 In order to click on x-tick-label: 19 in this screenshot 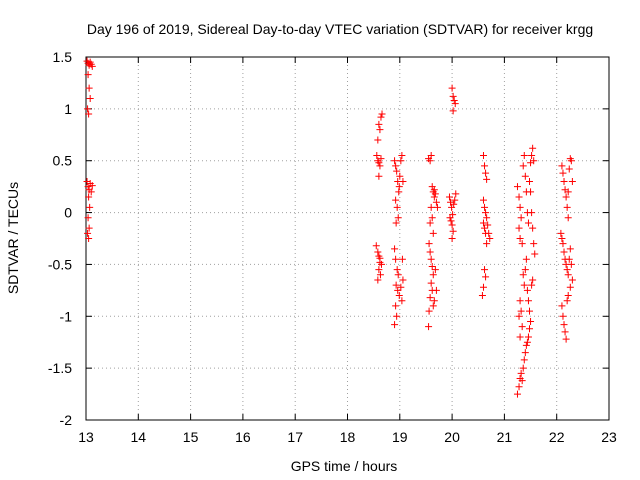, I will do `click(400, 437)`.